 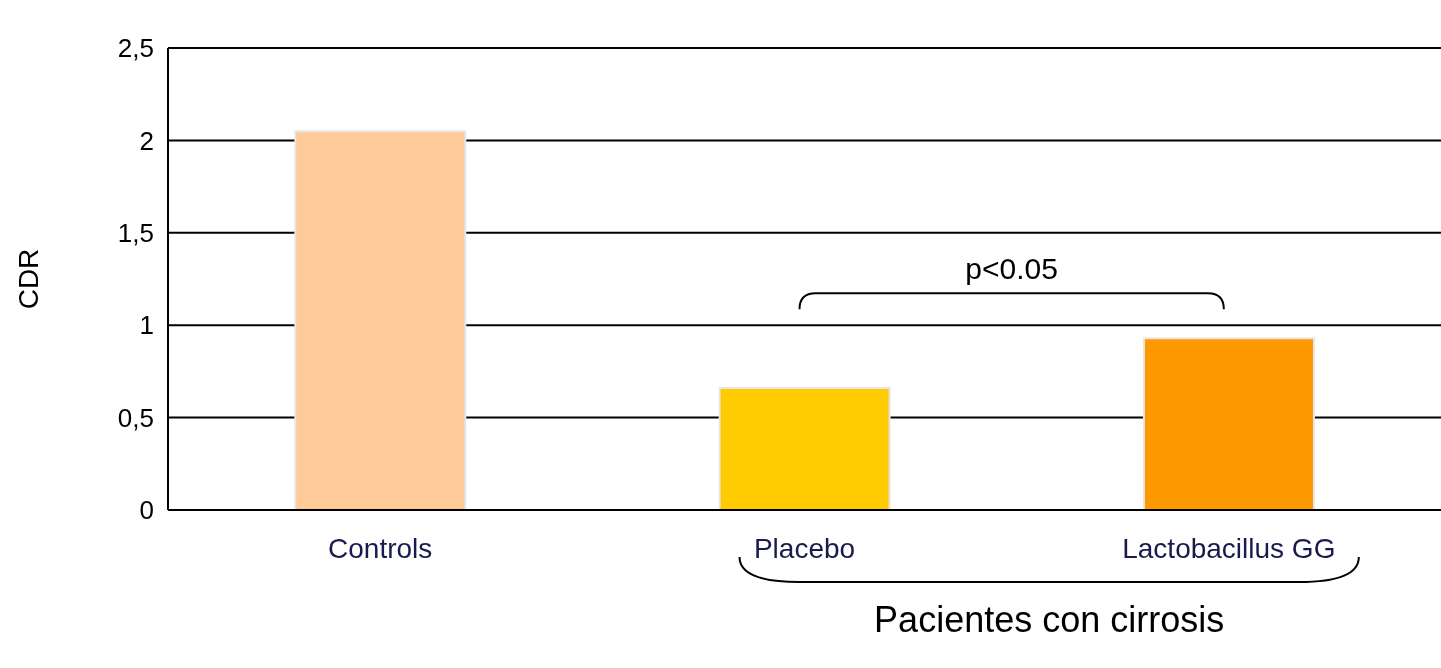 I want to click on y-tick-label: 2, so click(x=146, y=140).